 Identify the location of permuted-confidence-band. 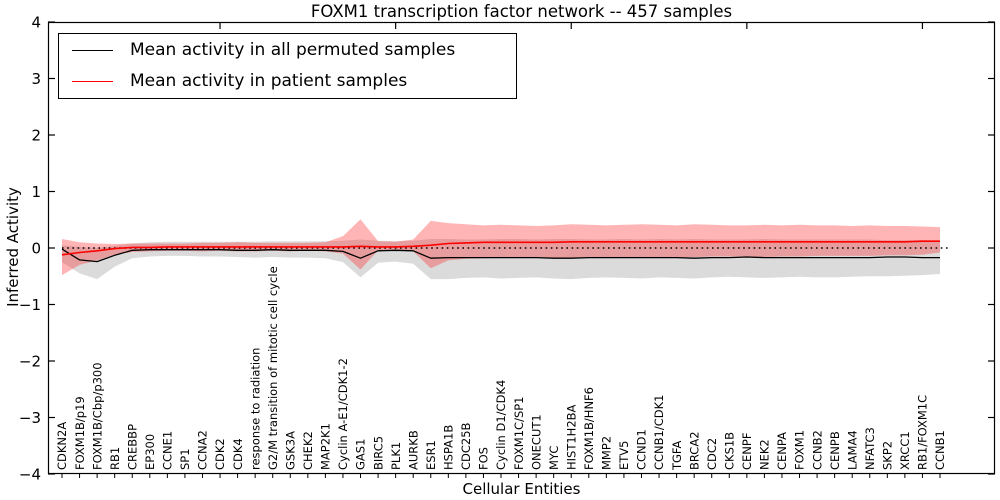
(501, 259).